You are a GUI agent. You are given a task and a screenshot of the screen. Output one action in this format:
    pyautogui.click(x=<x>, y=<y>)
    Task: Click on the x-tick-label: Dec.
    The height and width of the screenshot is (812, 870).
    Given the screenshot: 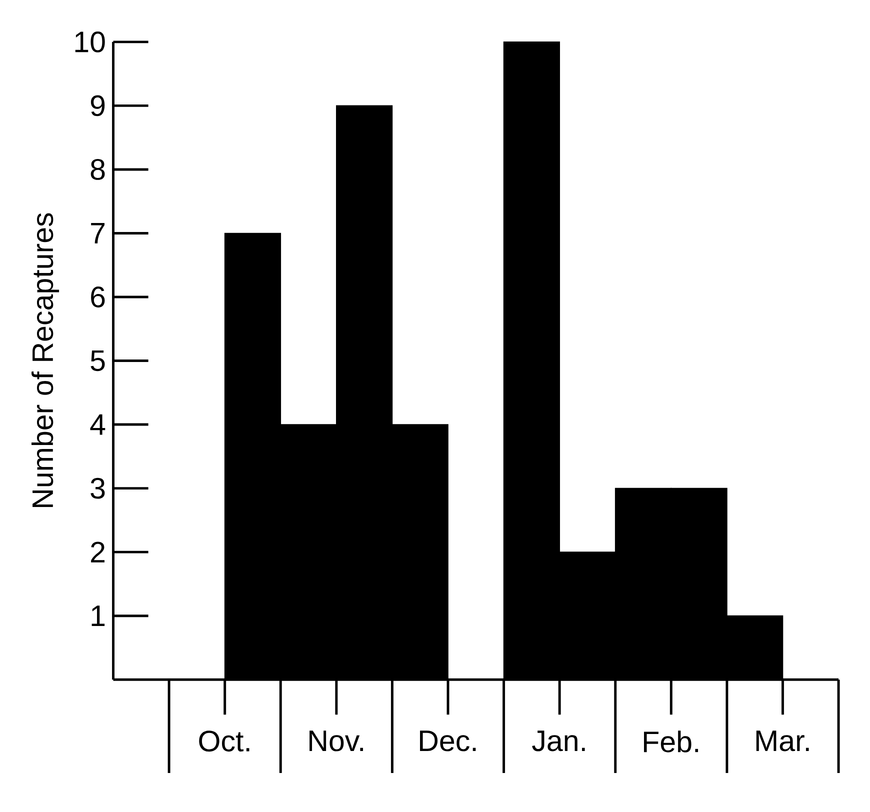 What is the action you would take?
    pyautogui.click(x=448, y=741)
    